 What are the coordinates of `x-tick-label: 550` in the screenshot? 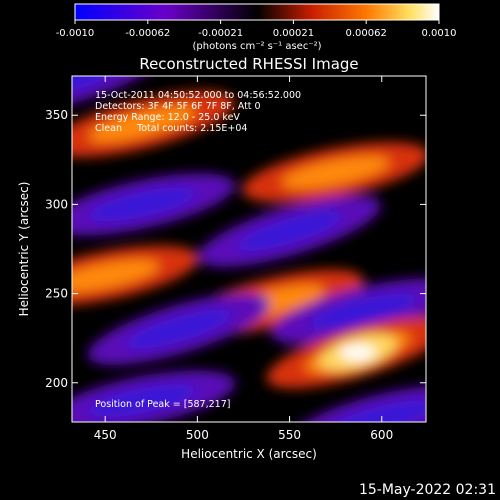 It's located at (289, 435).